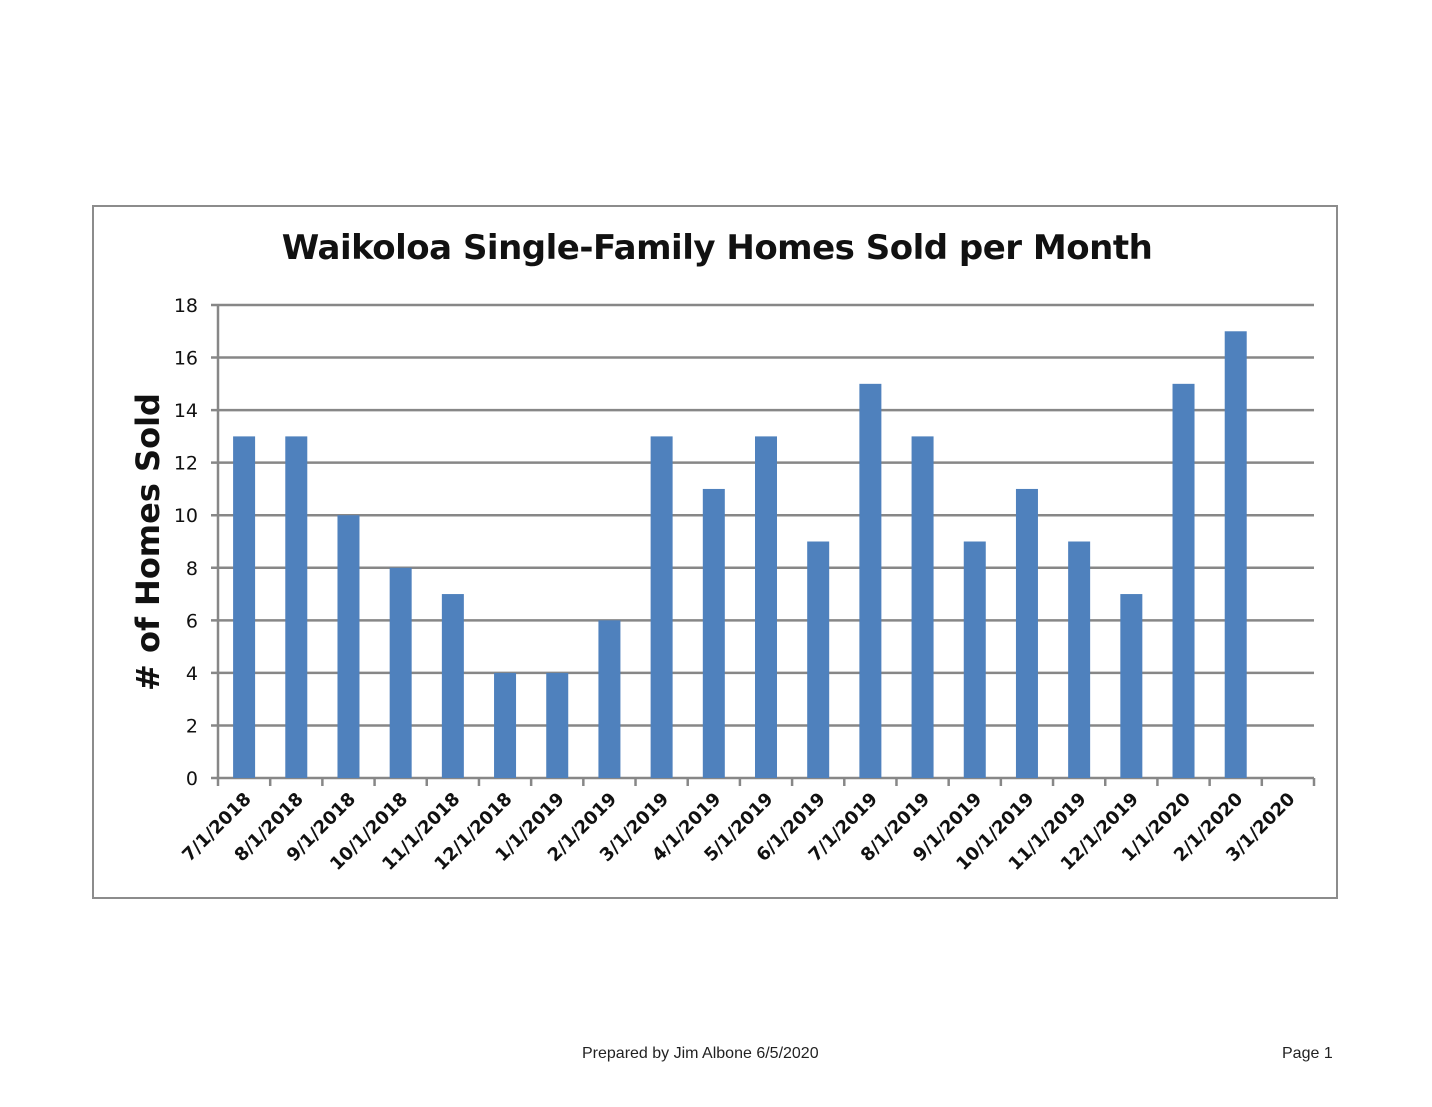 The height and width of the screenshot is (1107, 1432). I want to click on y-tick-label: 14, so click(186, 411).